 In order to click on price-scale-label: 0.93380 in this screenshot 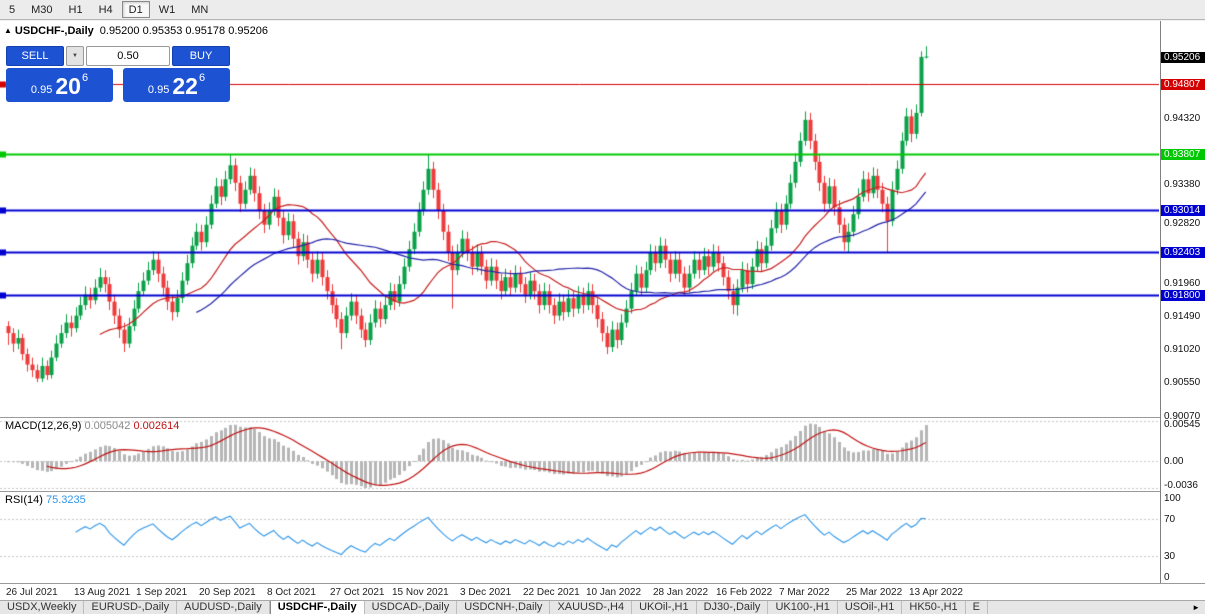, I will do `click(1182, 184)`.